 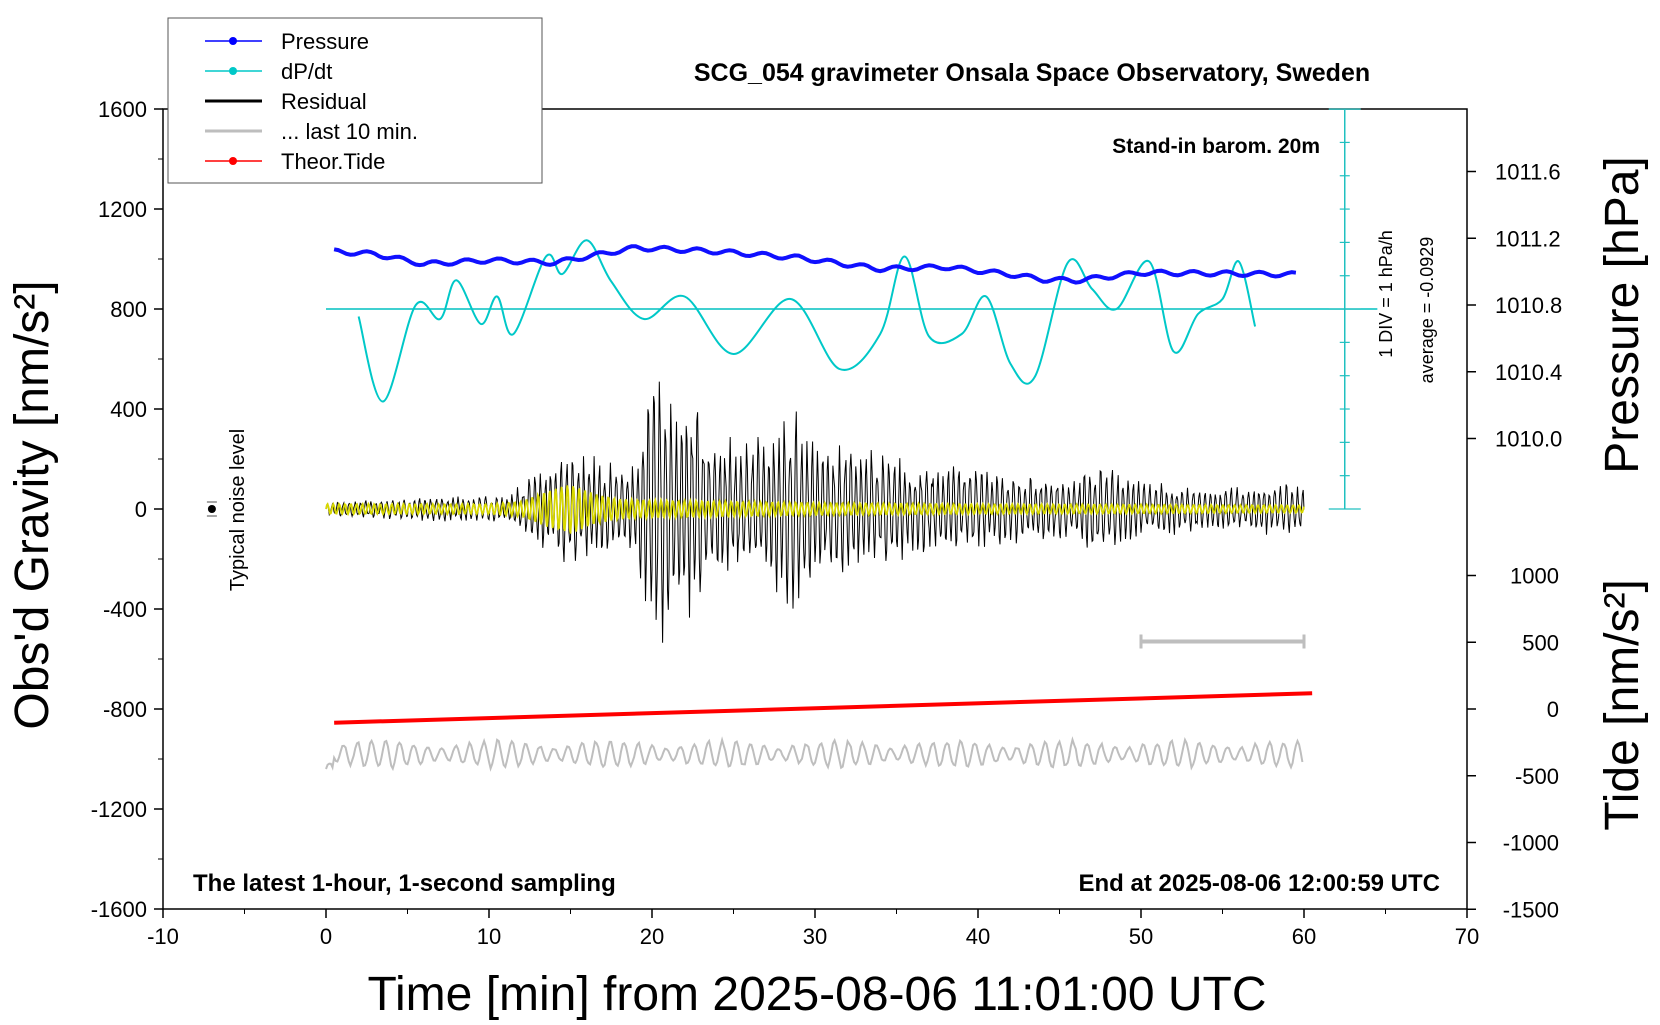 What do you see at coordinates (125, 609) in the screenshot?
I see `y-tick-label: -400` at bounding box center [125, 609].